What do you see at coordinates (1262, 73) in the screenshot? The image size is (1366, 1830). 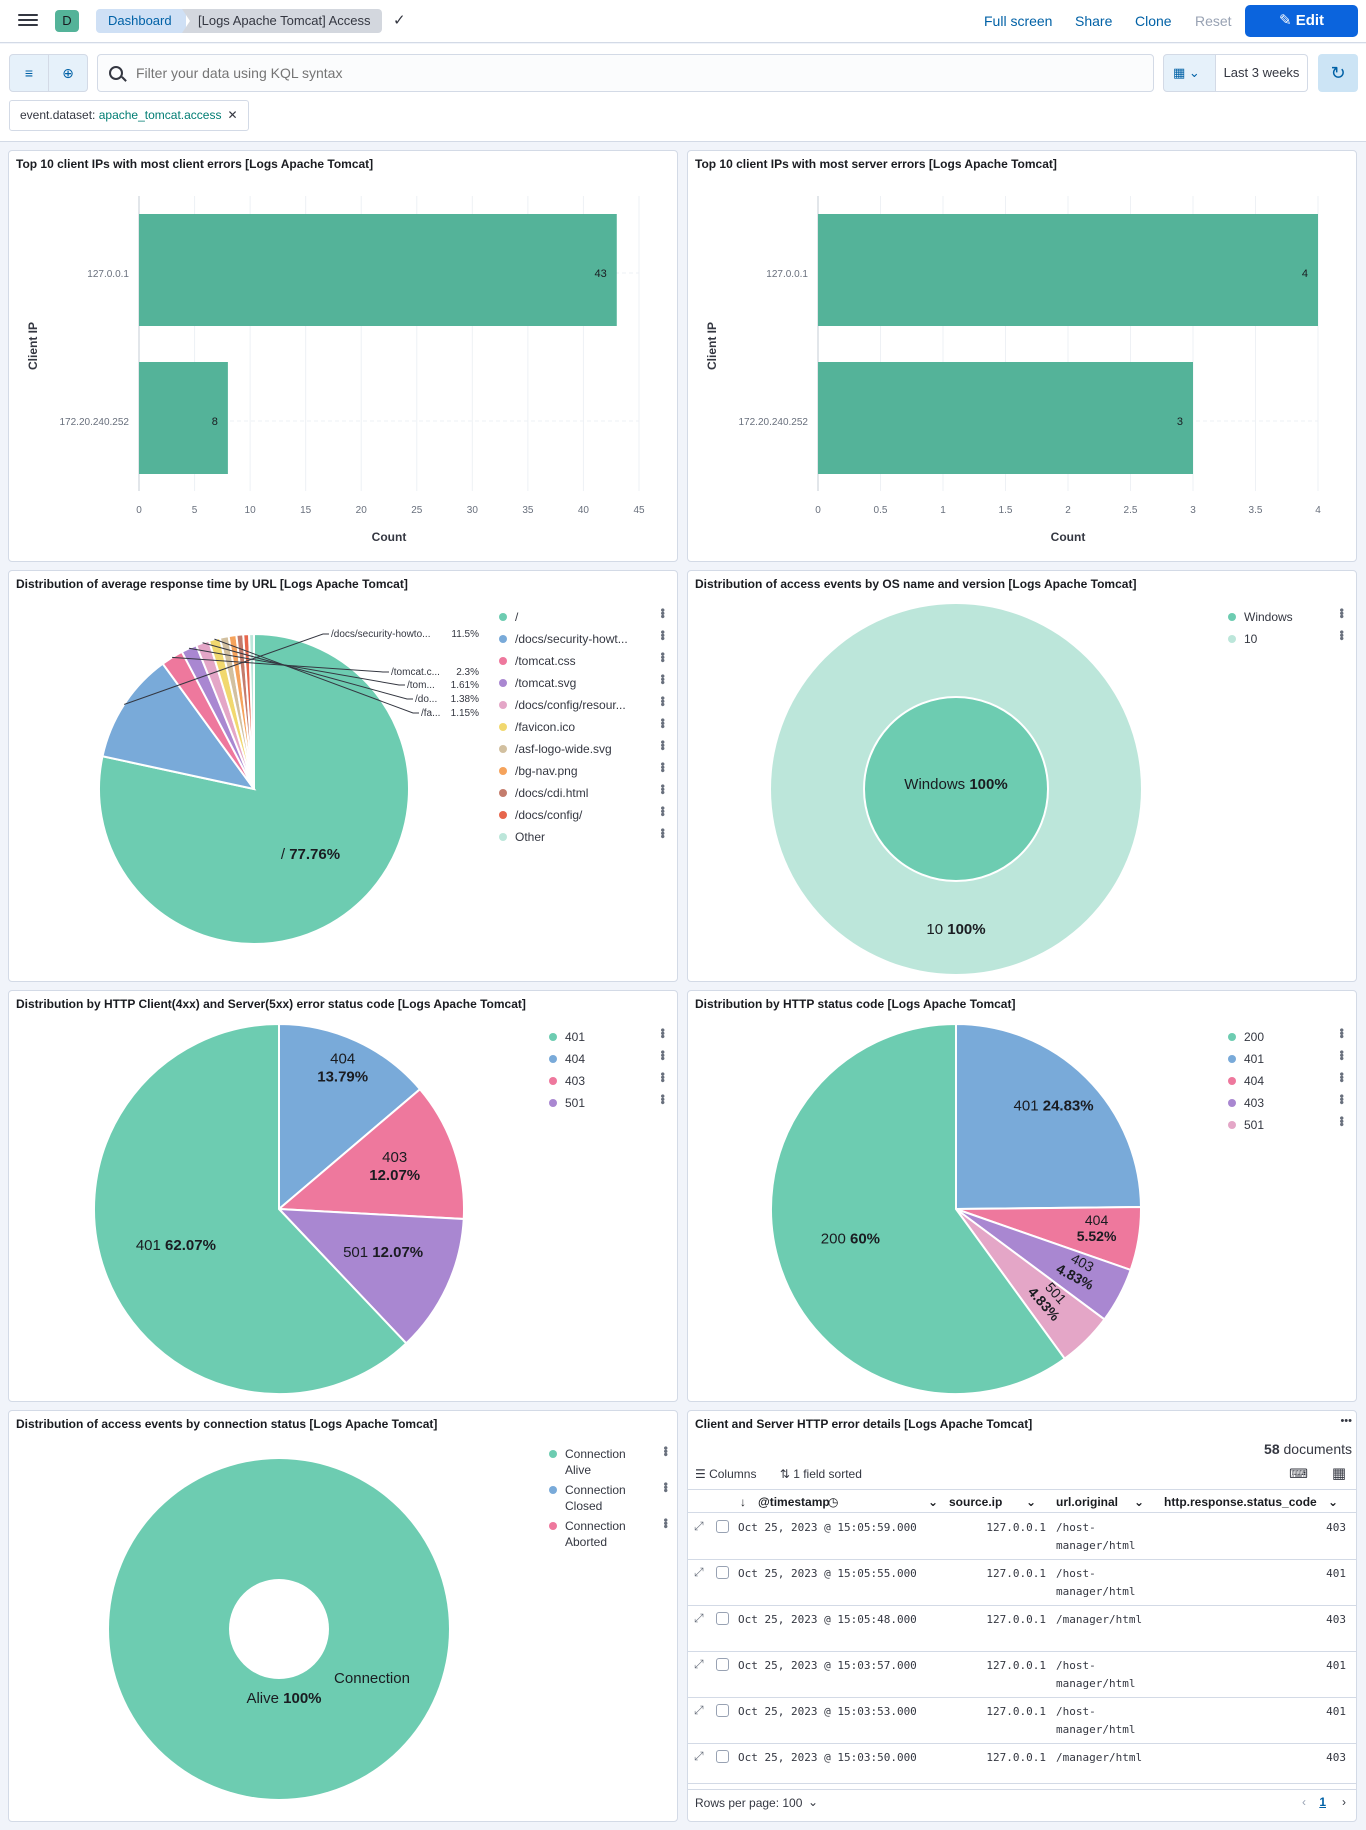 I see `time-range-picker: Last 3 weeks` at bounding box center [1262, 73].